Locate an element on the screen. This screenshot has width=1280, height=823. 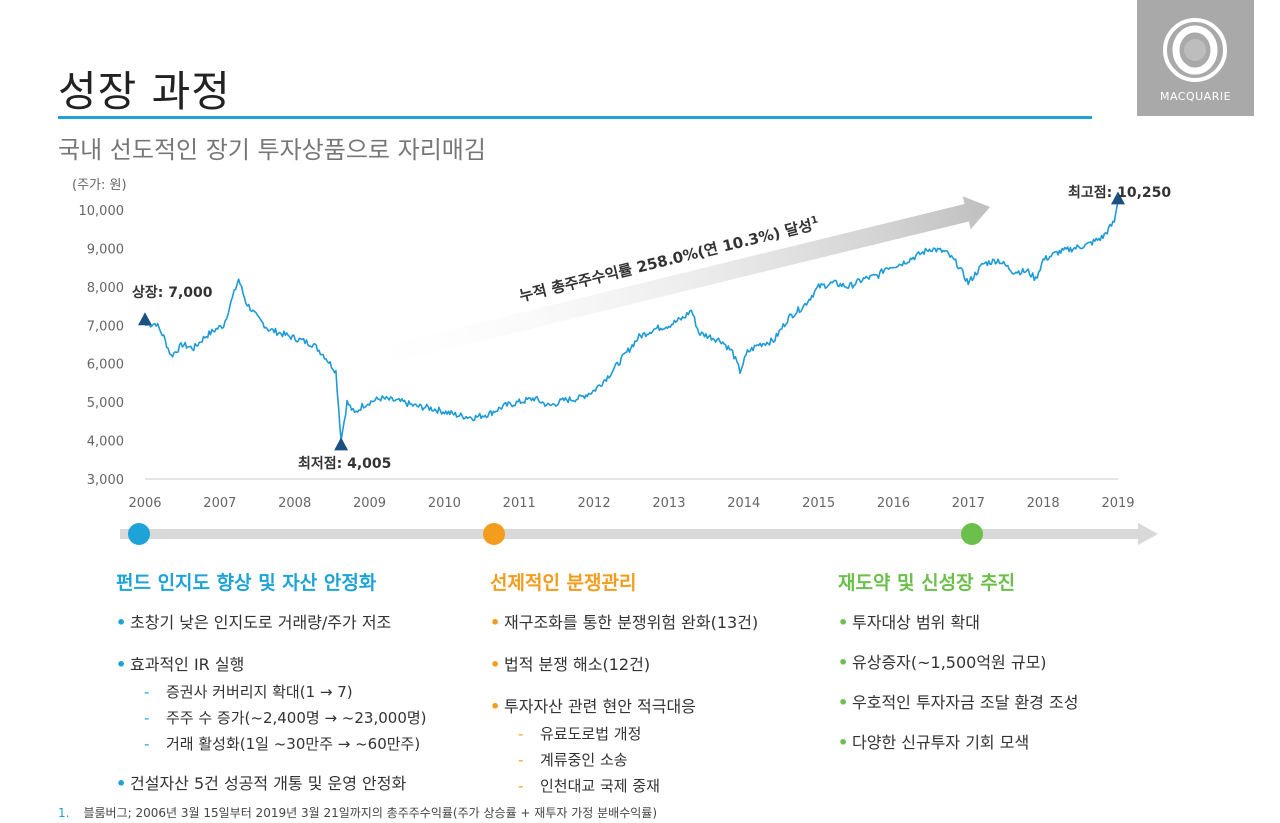
bullet-item: • 재구조화를 통한 분쟁위험 완화(13건) is located at coordinates (680, 621).